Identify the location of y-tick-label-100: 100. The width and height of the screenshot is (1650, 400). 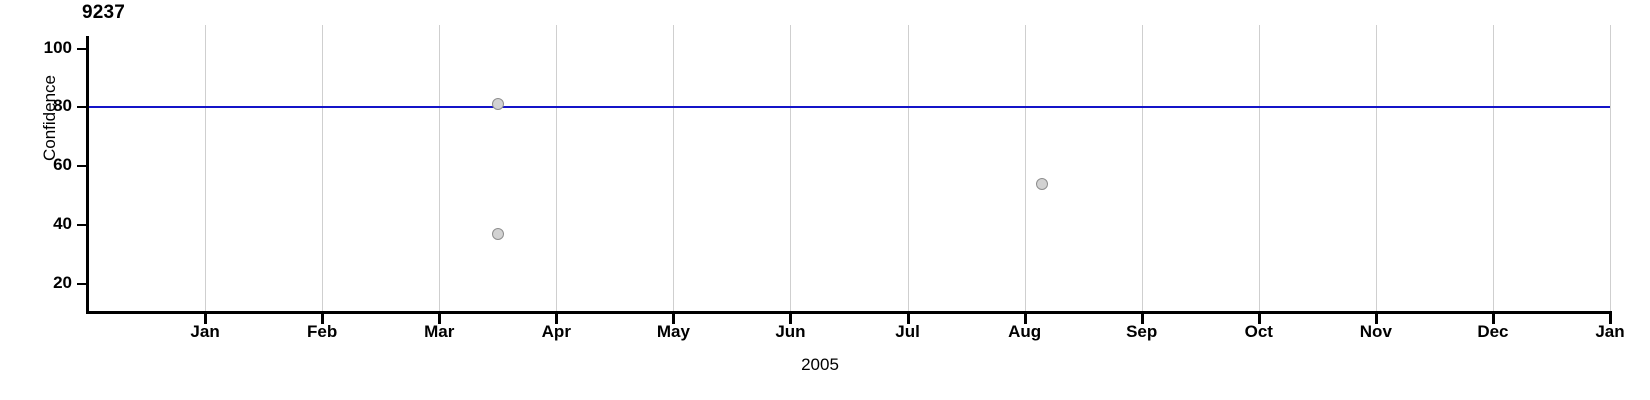
(57, 47).